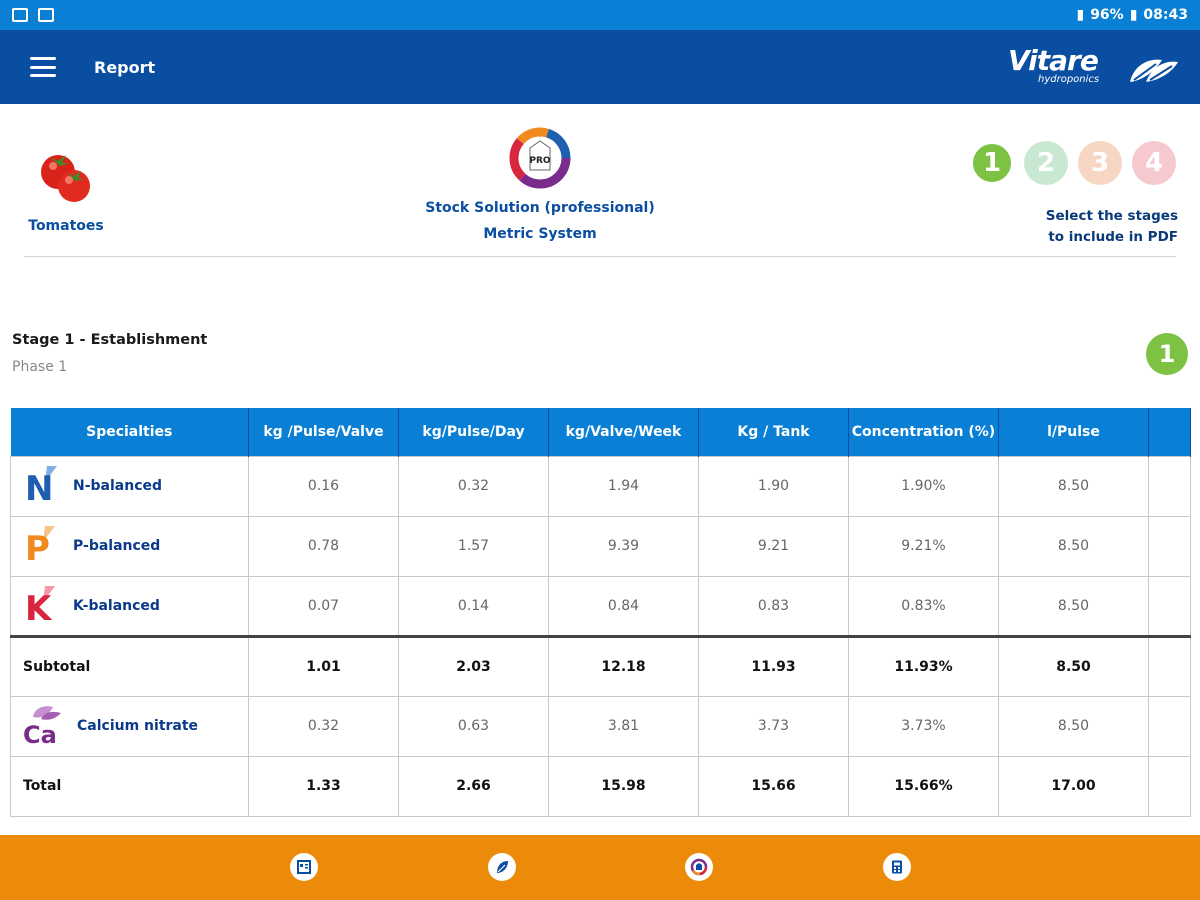  What do you see at coordinates (923, 665) in the screenshot?
I see `cell: 11.93%` at bounding box center [923, 665].